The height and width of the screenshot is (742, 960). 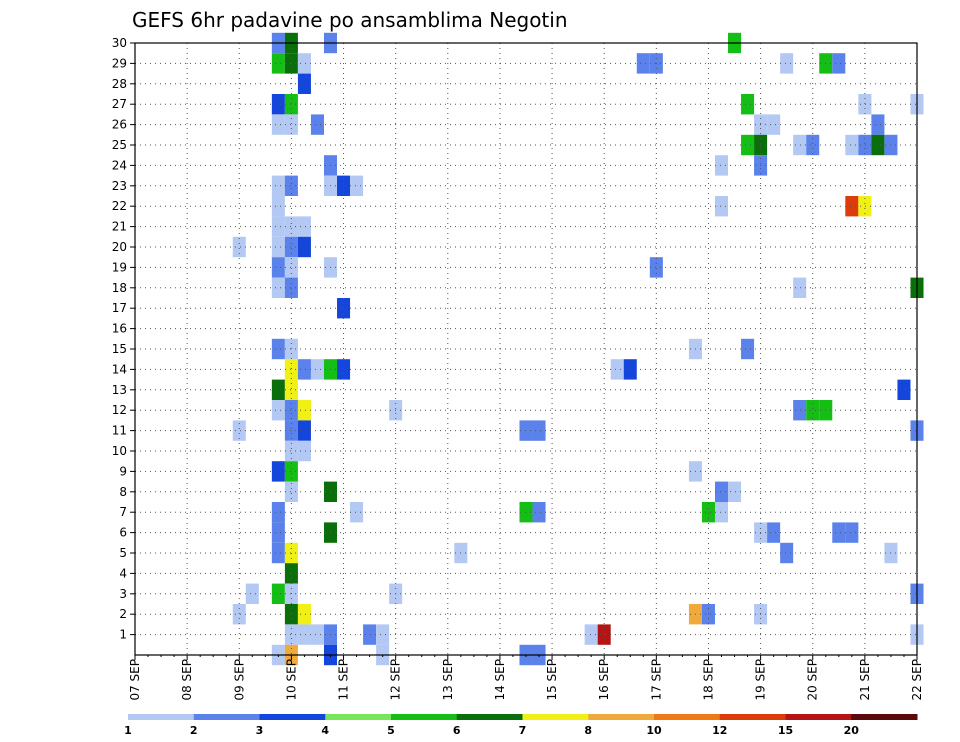 What do you see at coordinates (457, 730) in the screenshot?
I see `legend-label: 6` at bounding box center [457, 730].